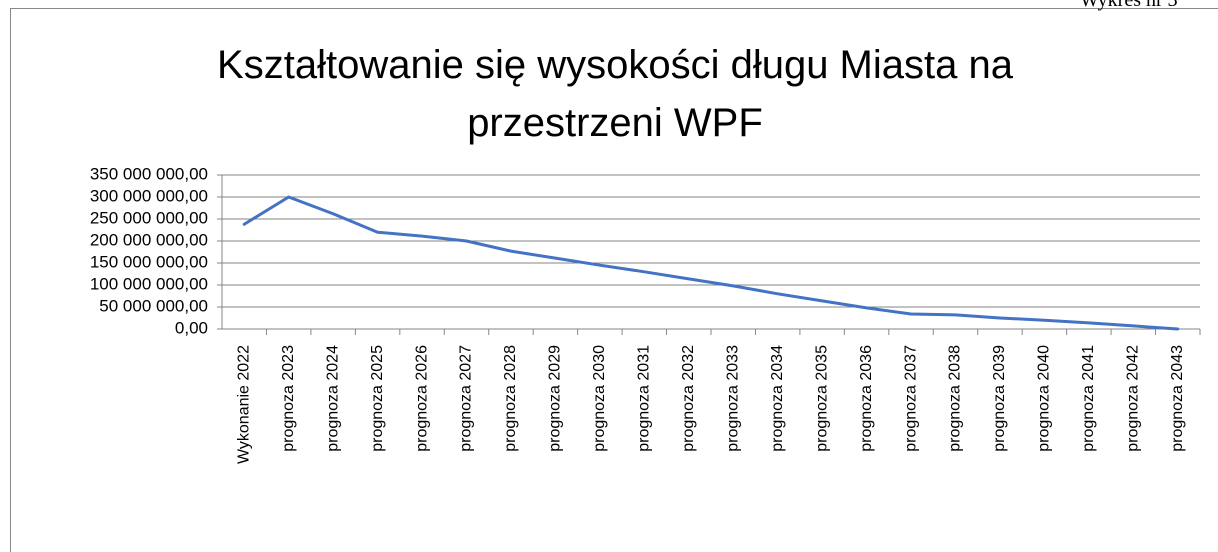  I want to click on x-tick-label: Wykonanie 2022, so click(243, 404).